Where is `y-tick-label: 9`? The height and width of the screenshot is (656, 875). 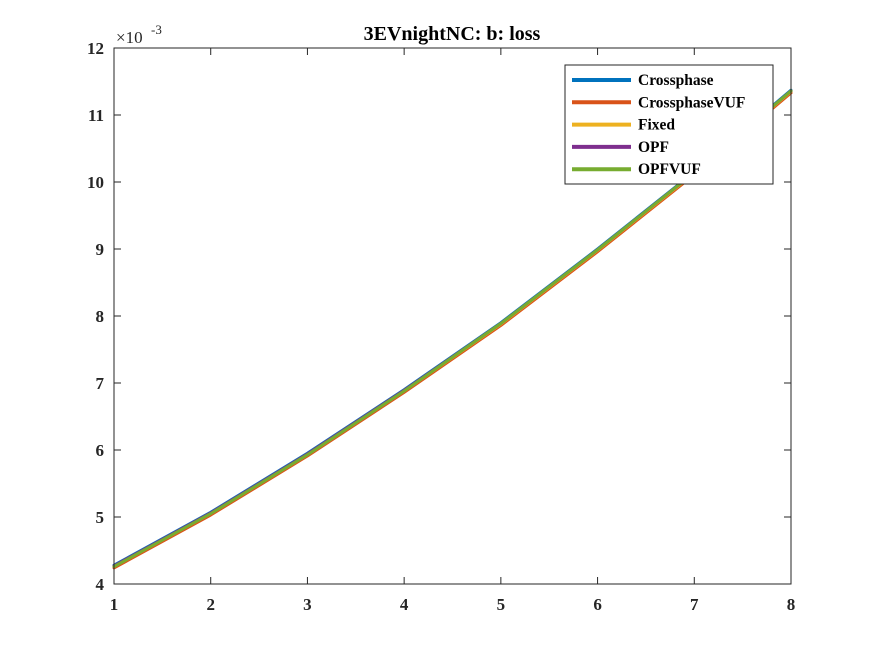 y-tick-label: 9 is located at coordinates (100, 249).